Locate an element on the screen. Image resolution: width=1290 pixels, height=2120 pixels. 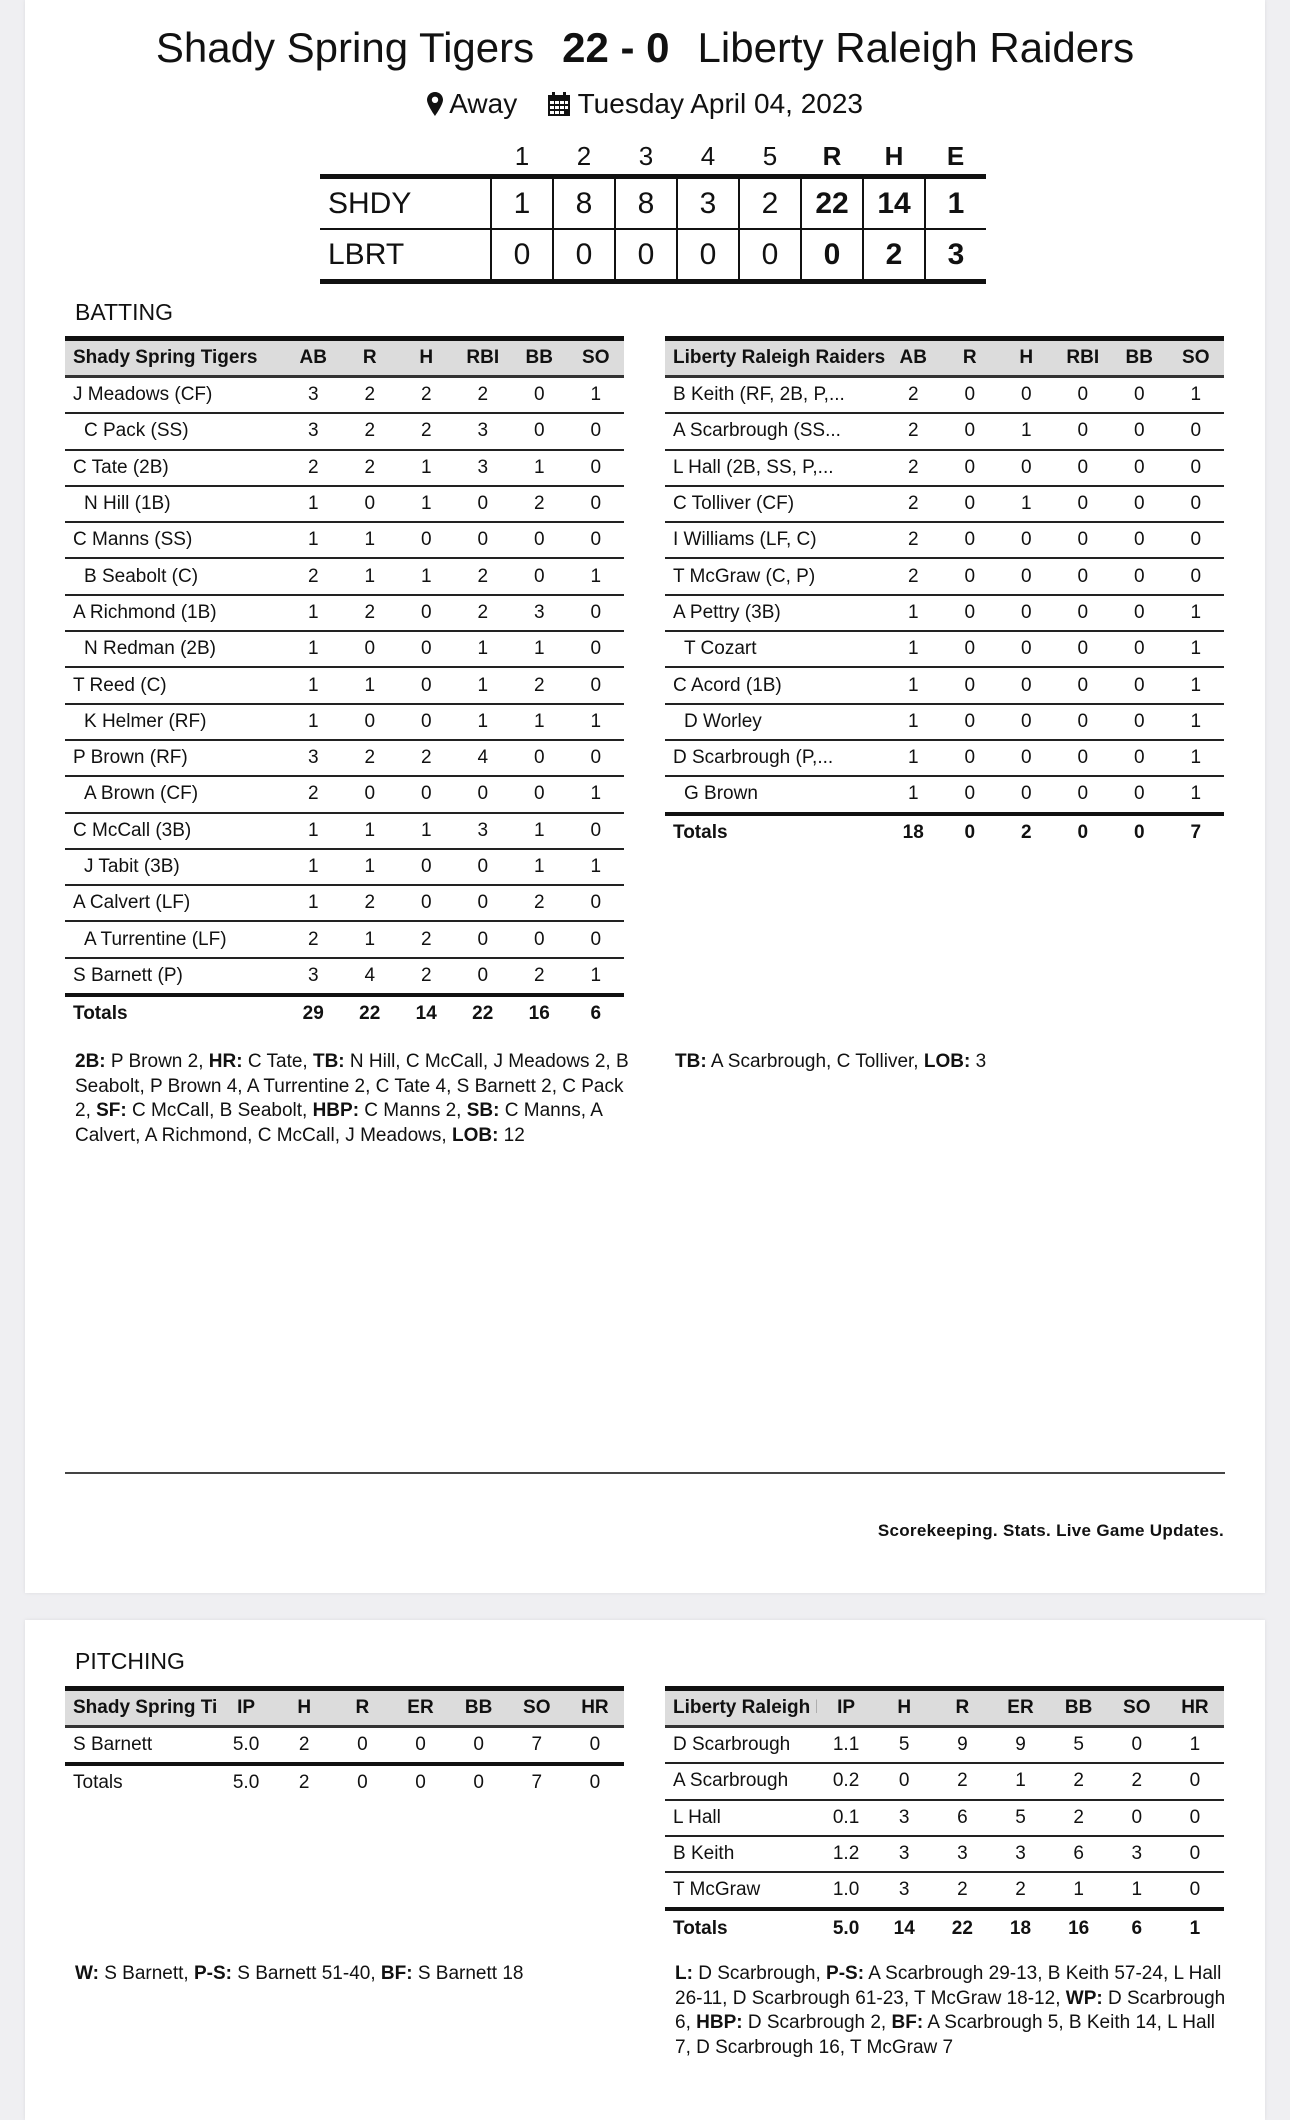
note-label: WP: is located at coordinates (1084, 1998).